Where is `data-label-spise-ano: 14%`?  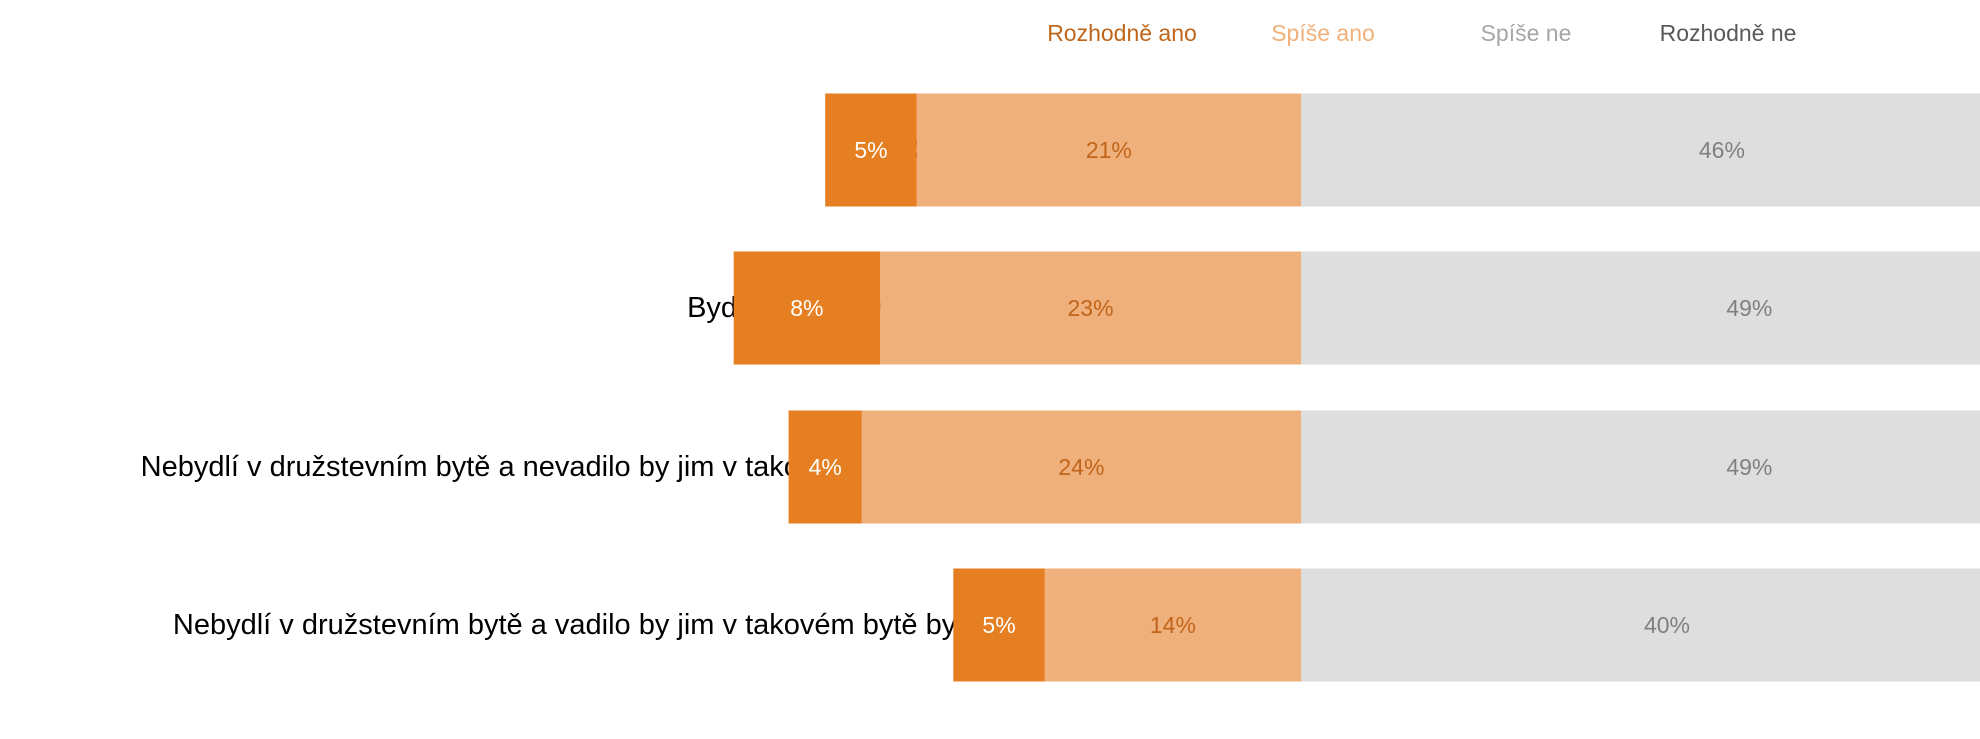
data-label-spise-ano: 14% is located at coordinates (1173, 625).